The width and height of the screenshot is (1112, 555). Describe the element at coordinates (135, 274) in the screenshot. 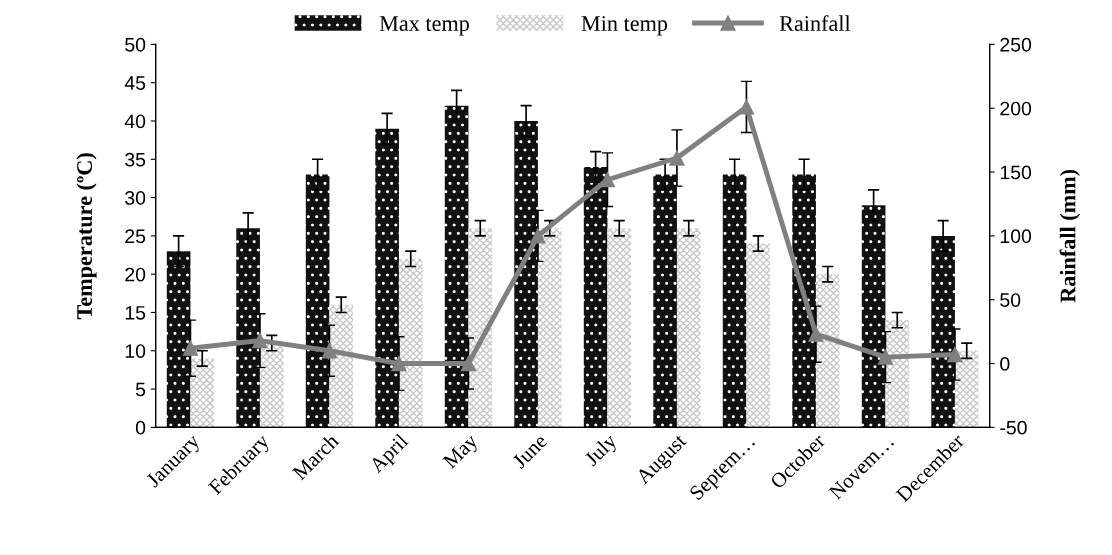

I see `y-tick-label: 20` at that location.